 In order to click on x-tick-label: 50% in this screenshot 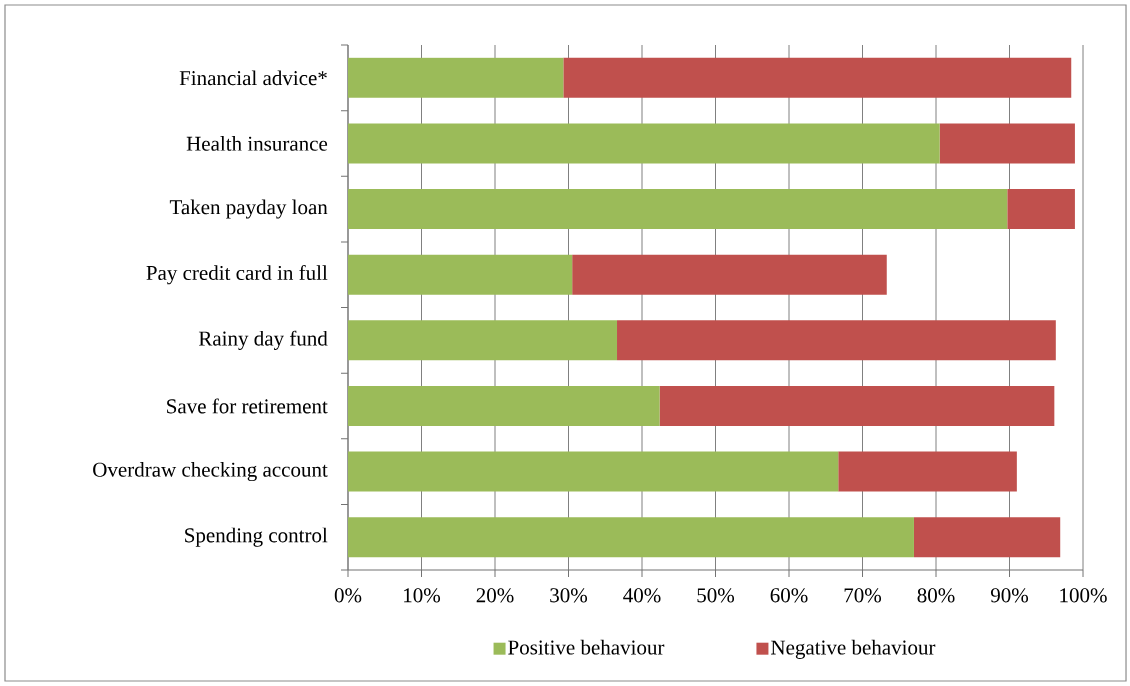, I will do `click(716, 595)`.